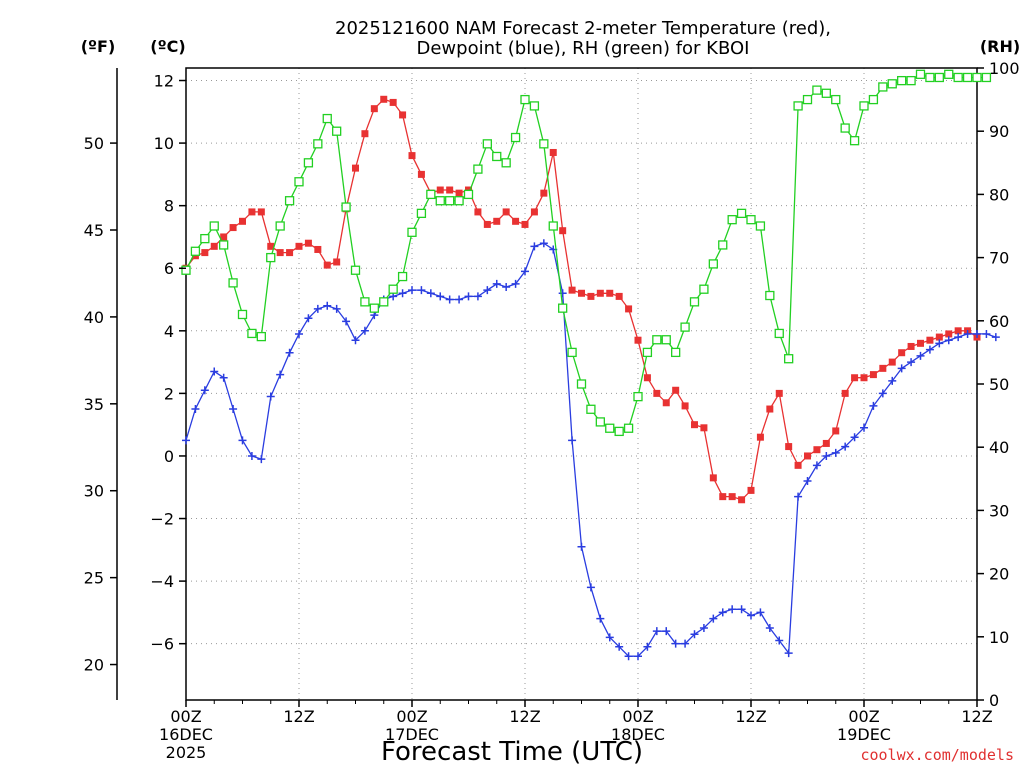  Describe the element at coordinates (999, 510) in the screenshot. I see `tick-label-rh: 30` at that location.